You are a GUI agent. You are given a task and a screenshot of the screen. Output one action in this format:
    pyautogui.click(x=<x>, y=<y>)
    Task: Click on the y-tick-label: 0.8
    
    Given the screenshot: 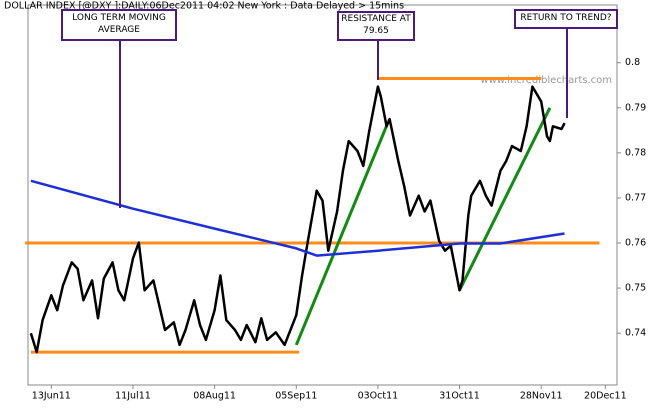 What is the action you would take?
    pyautogui.click(x=632, y=62)
    